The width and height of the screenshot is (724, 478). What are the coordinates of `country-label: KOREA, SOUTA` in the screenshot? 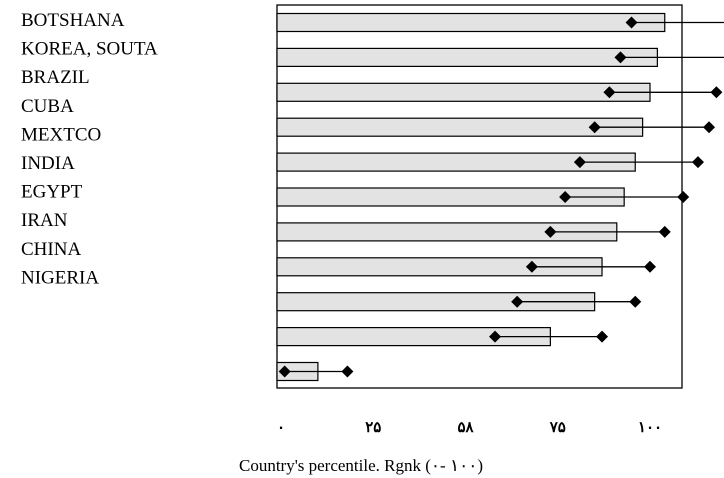 It's located at (89, 49).